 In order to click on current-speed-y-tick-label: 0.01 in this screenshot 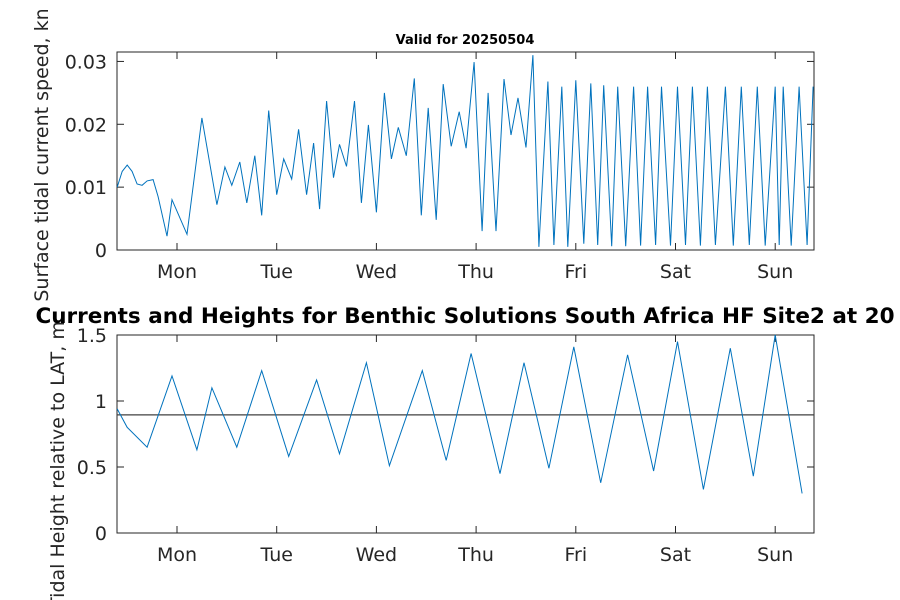, I will do `click(86, 188)`.